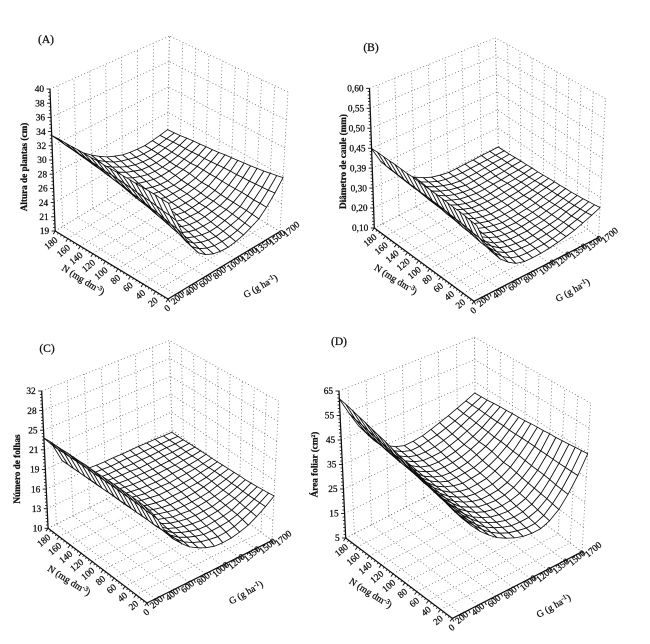 This screenshot has width=650, height=644. What do you see at coordinates (357, 129) in the screenshot?
I see `svg-text: 0,50` at bounding box center [357, 129].